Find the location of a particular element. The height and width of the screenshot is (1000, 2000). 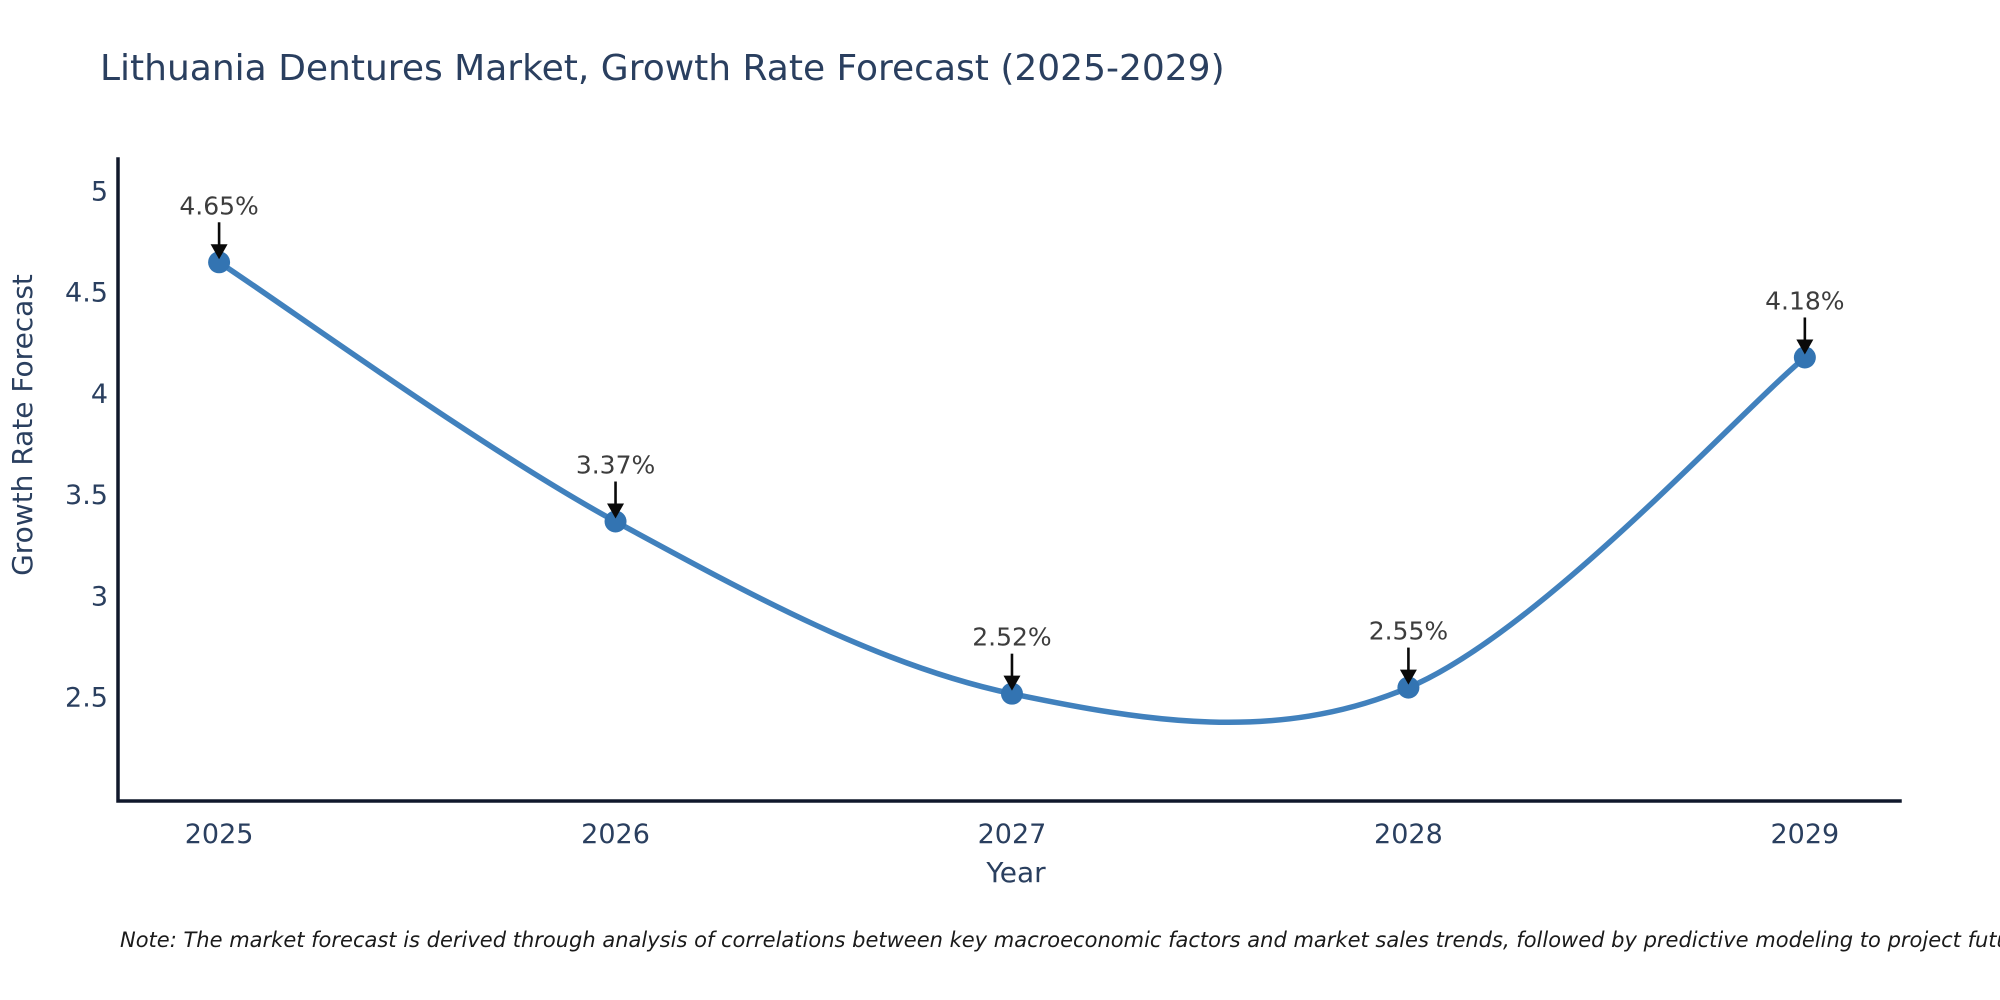

x-tick-label: 2027 is located at coordinates (1012, 834).